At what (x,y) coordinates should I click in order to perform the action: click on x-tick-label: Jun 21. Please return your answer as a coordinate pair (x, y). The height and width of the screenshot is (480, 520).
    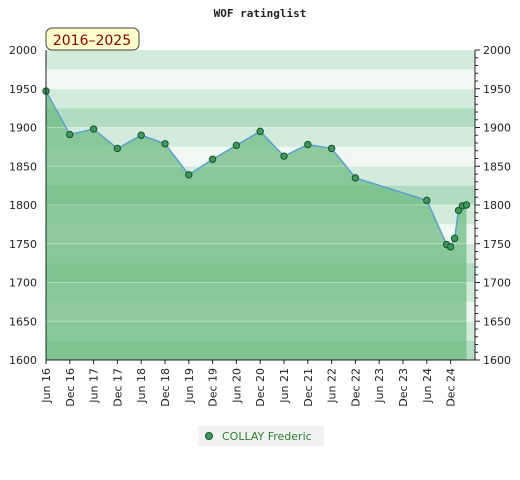
    Looking at the image, I should click on (284, 386).